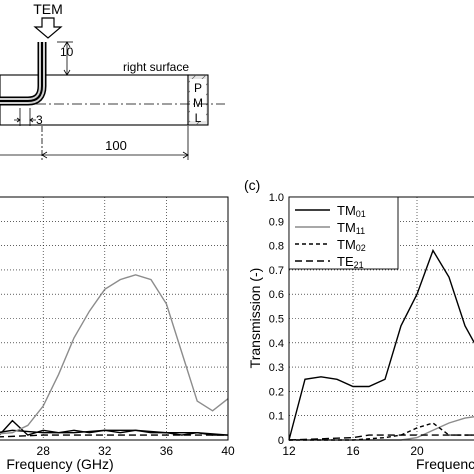 This screenshot has height=474, width=474. What do you see at coordinates (276, 392) in the screenshot?
I see `y-tick-label: 0.2` at bounding box center [276, 392].